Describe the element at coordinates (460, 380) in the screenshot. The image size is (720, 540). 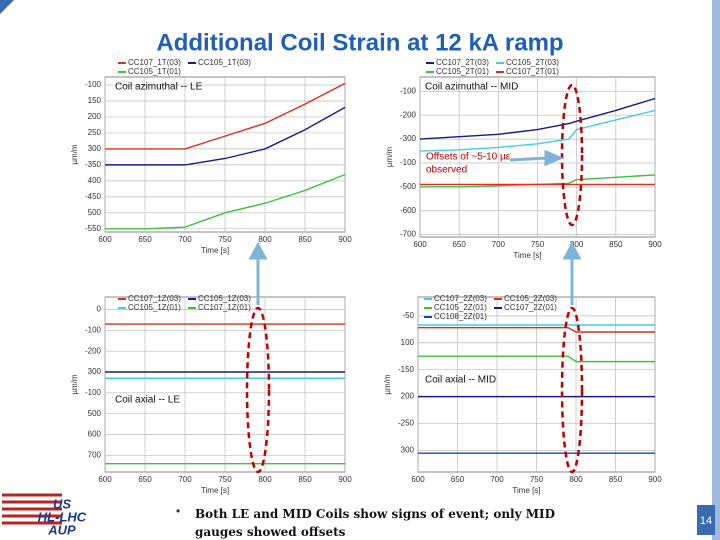
I see `annotation: Coil axial -- MID` at that location.